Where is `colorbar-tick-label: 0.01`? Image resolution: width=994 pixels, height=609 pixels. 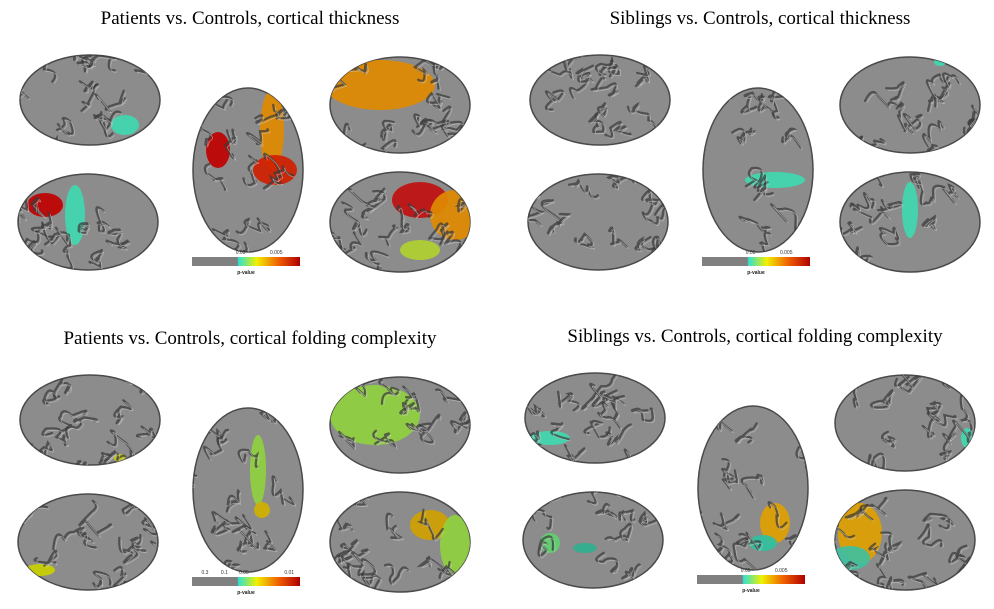 colorbar-tick-label: 0.01 is located at coordinates (289, 573).